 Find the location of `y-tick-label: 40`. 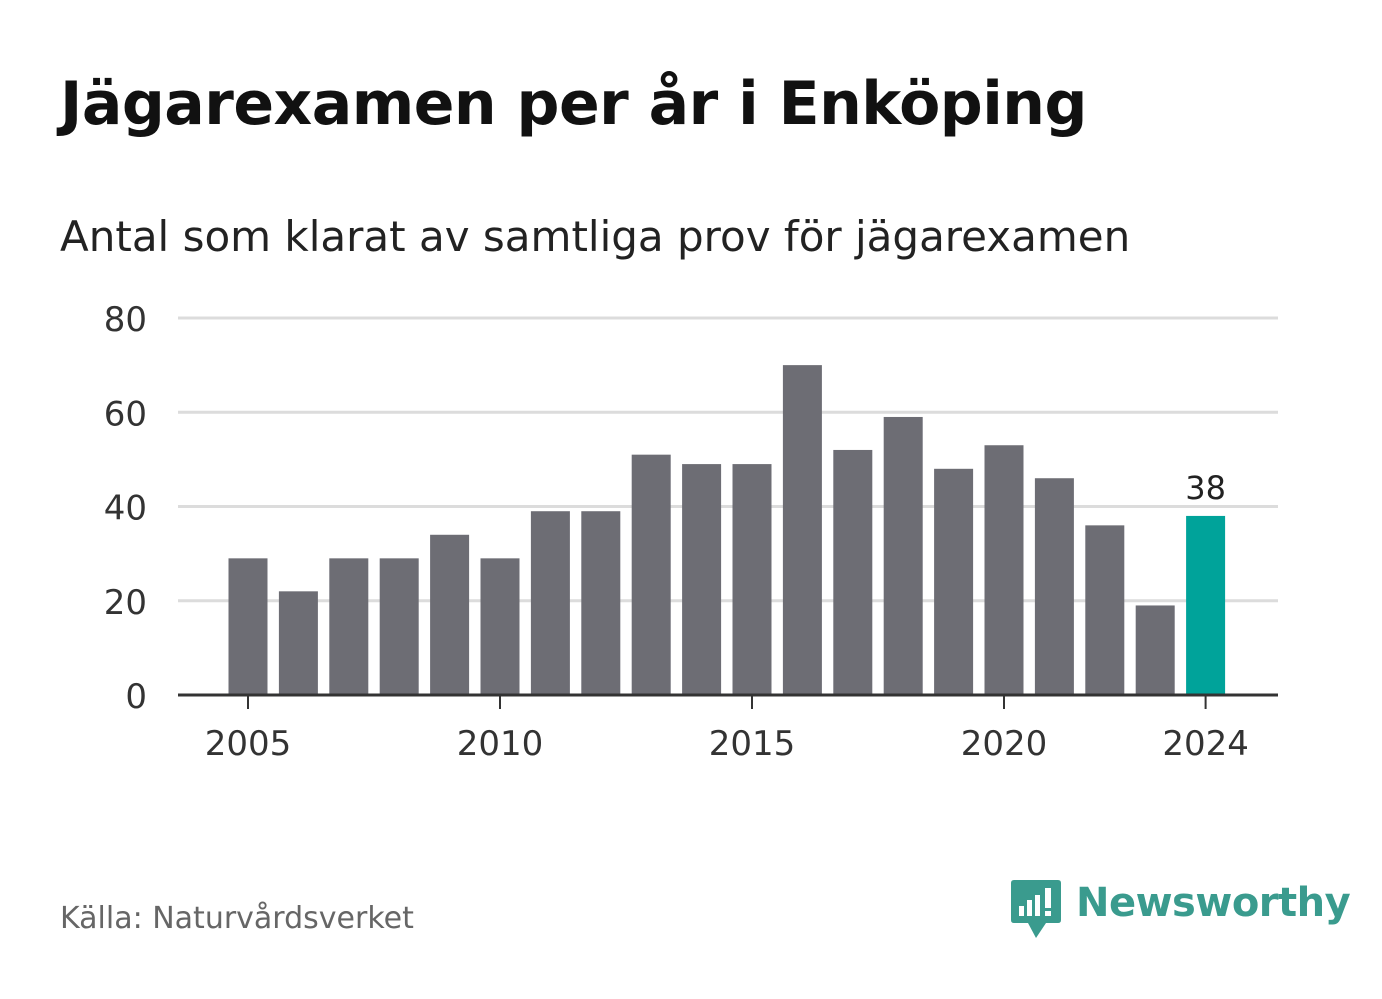

y-tick-label: 40 is located at coordinates (125, 509).